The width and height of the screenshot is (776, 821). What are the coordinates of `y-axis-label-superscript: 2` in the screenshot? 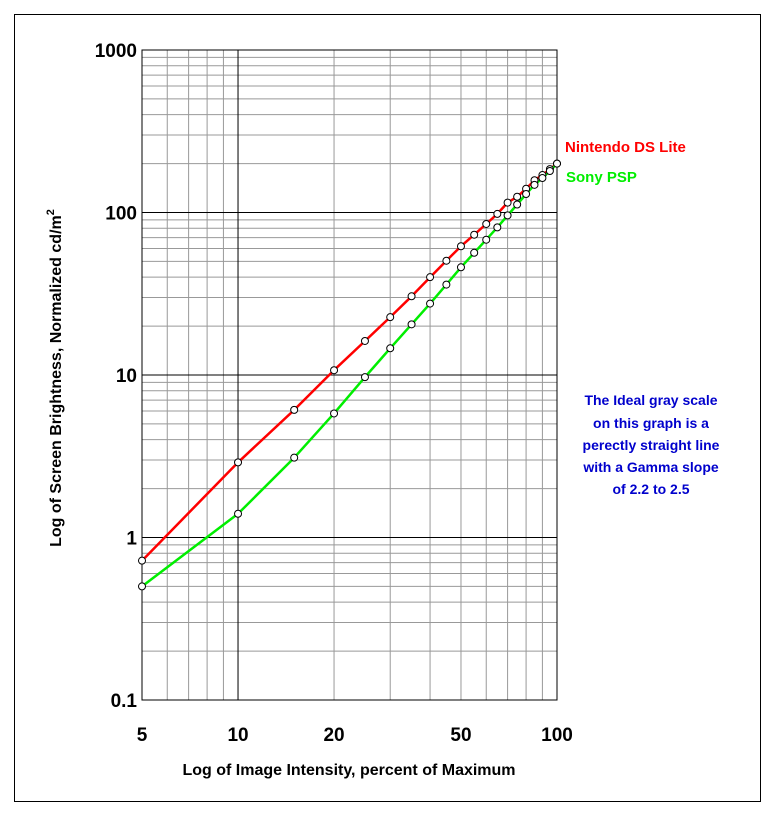 It's located at (51, 212).